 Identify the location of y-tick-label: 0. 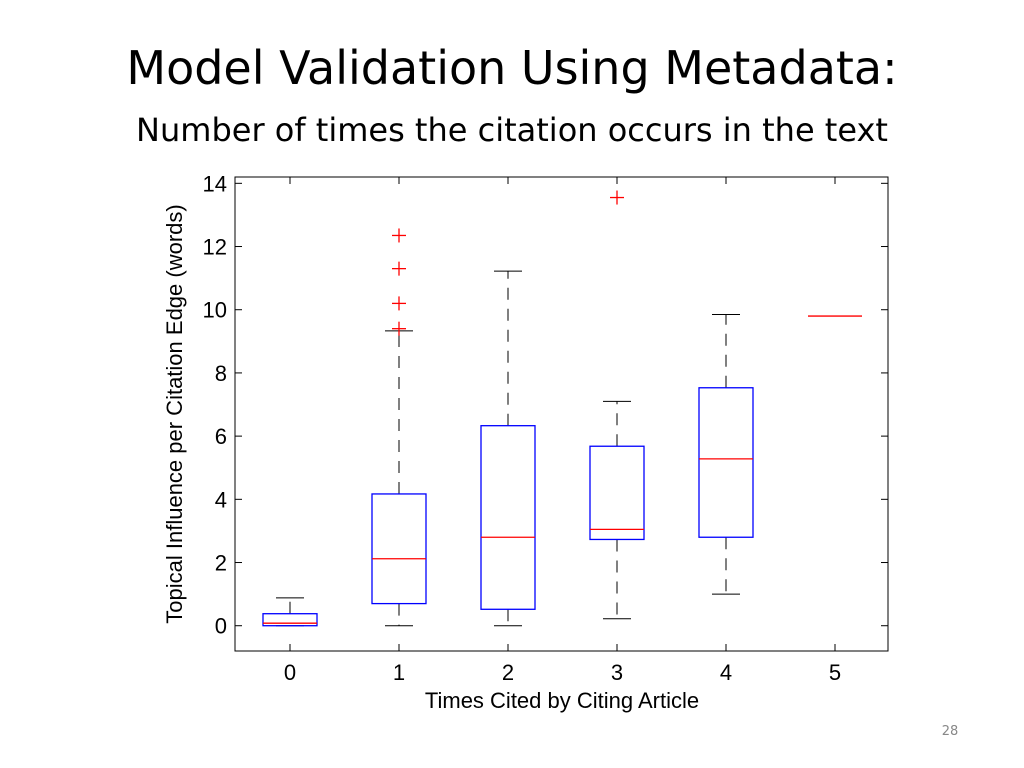
(221, 626).